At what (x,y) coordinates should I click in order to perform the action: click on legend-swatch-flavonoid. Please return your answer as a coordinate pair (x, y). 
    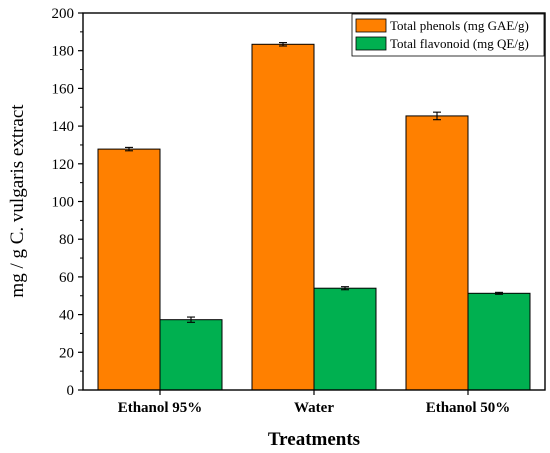
    Looking at the image, I should click on (371, 43).